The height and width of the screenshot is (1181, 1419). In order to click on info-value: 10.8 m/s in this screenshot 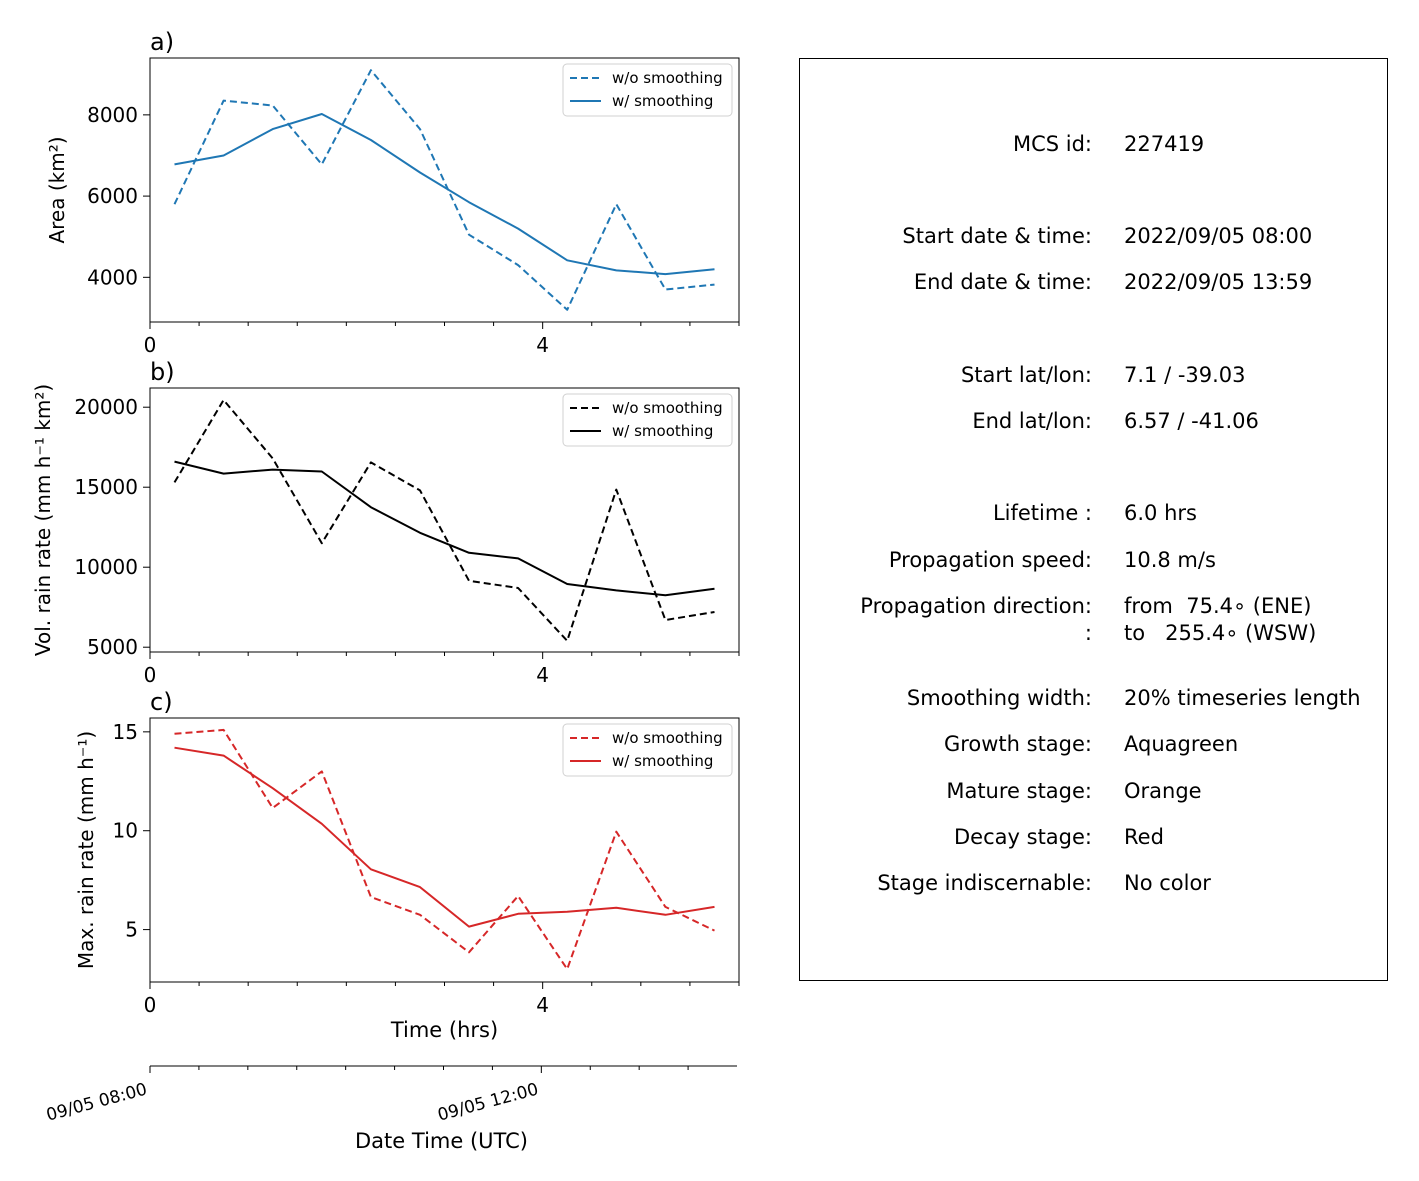, I will do `click(1170, 560)`.